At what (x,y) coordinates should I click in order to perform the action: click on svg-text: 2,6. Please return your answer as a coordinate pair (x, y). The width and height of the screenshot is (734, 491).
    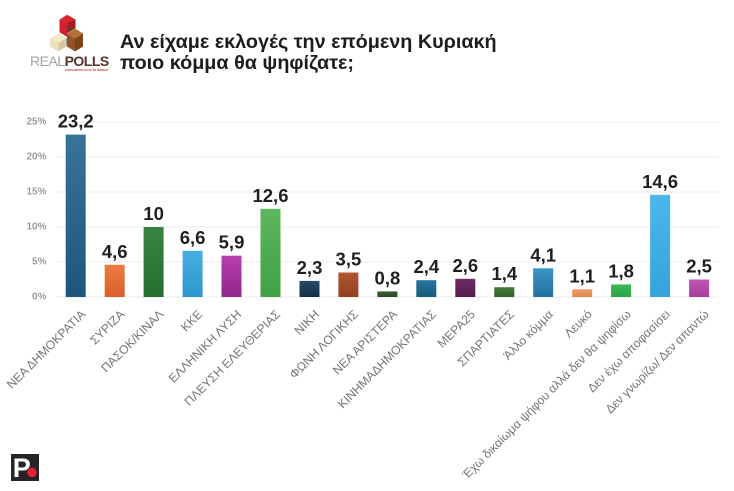
    Looking at the image, I should click on (465, 265).